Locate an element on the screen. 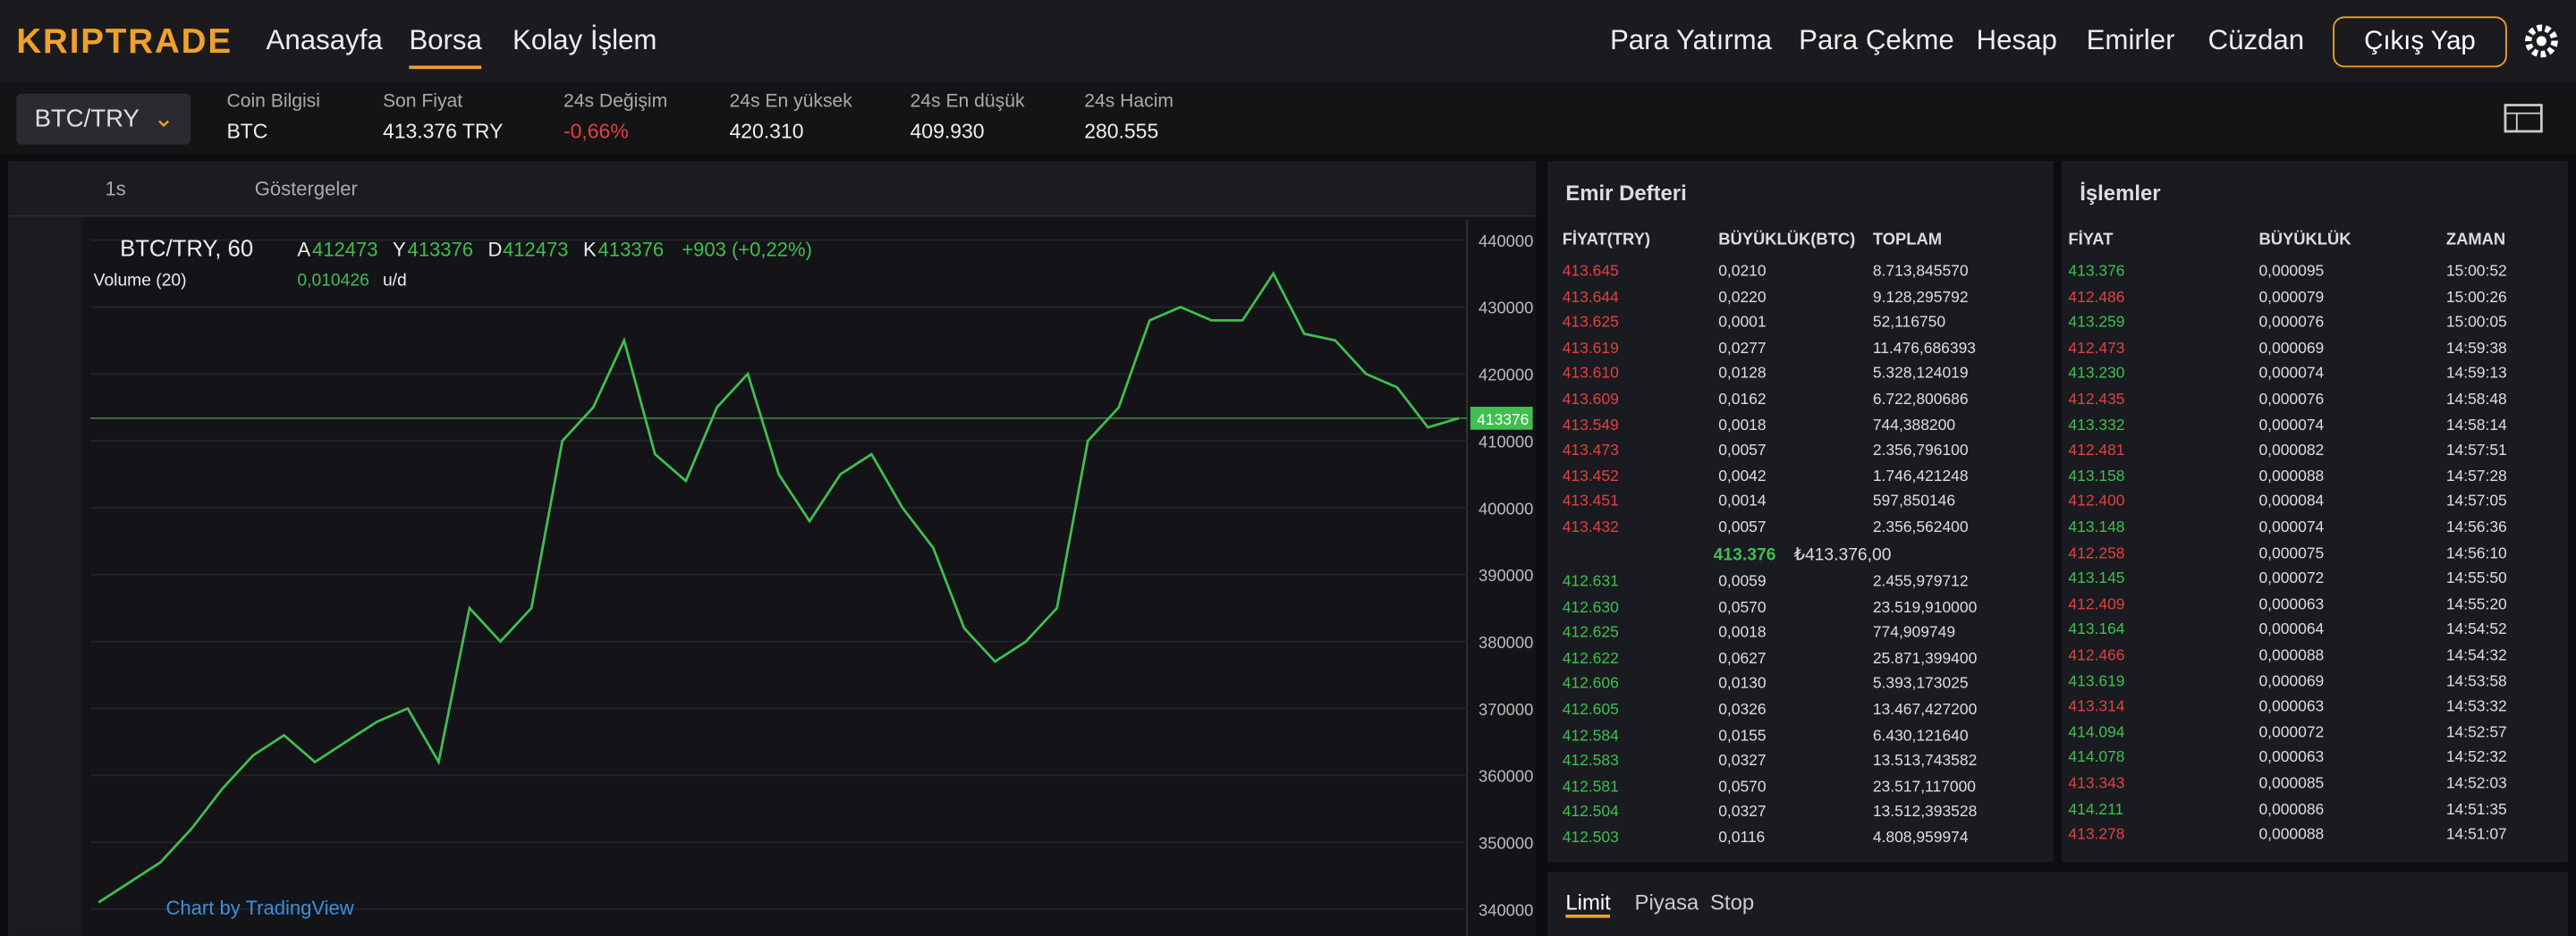 Image resolution: width=2576 pixels, height=936 pixels. y-tick-label: 440000 is located at coordinates (1506, 241).